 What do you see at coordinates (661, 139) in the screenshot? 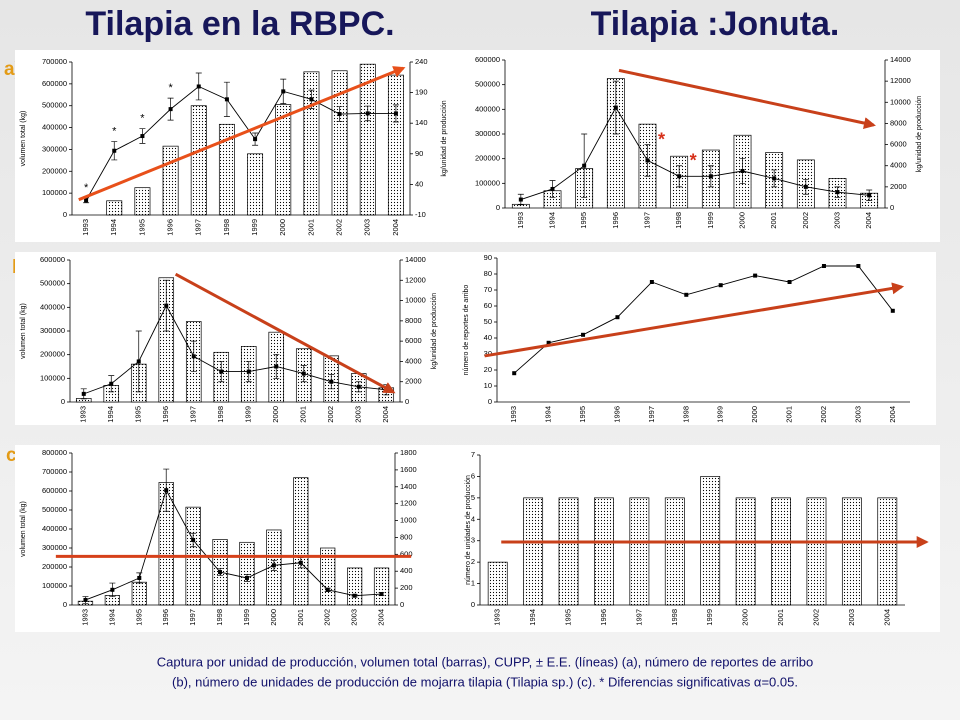
I see `annotation: *` at bounding box center [661, 139].